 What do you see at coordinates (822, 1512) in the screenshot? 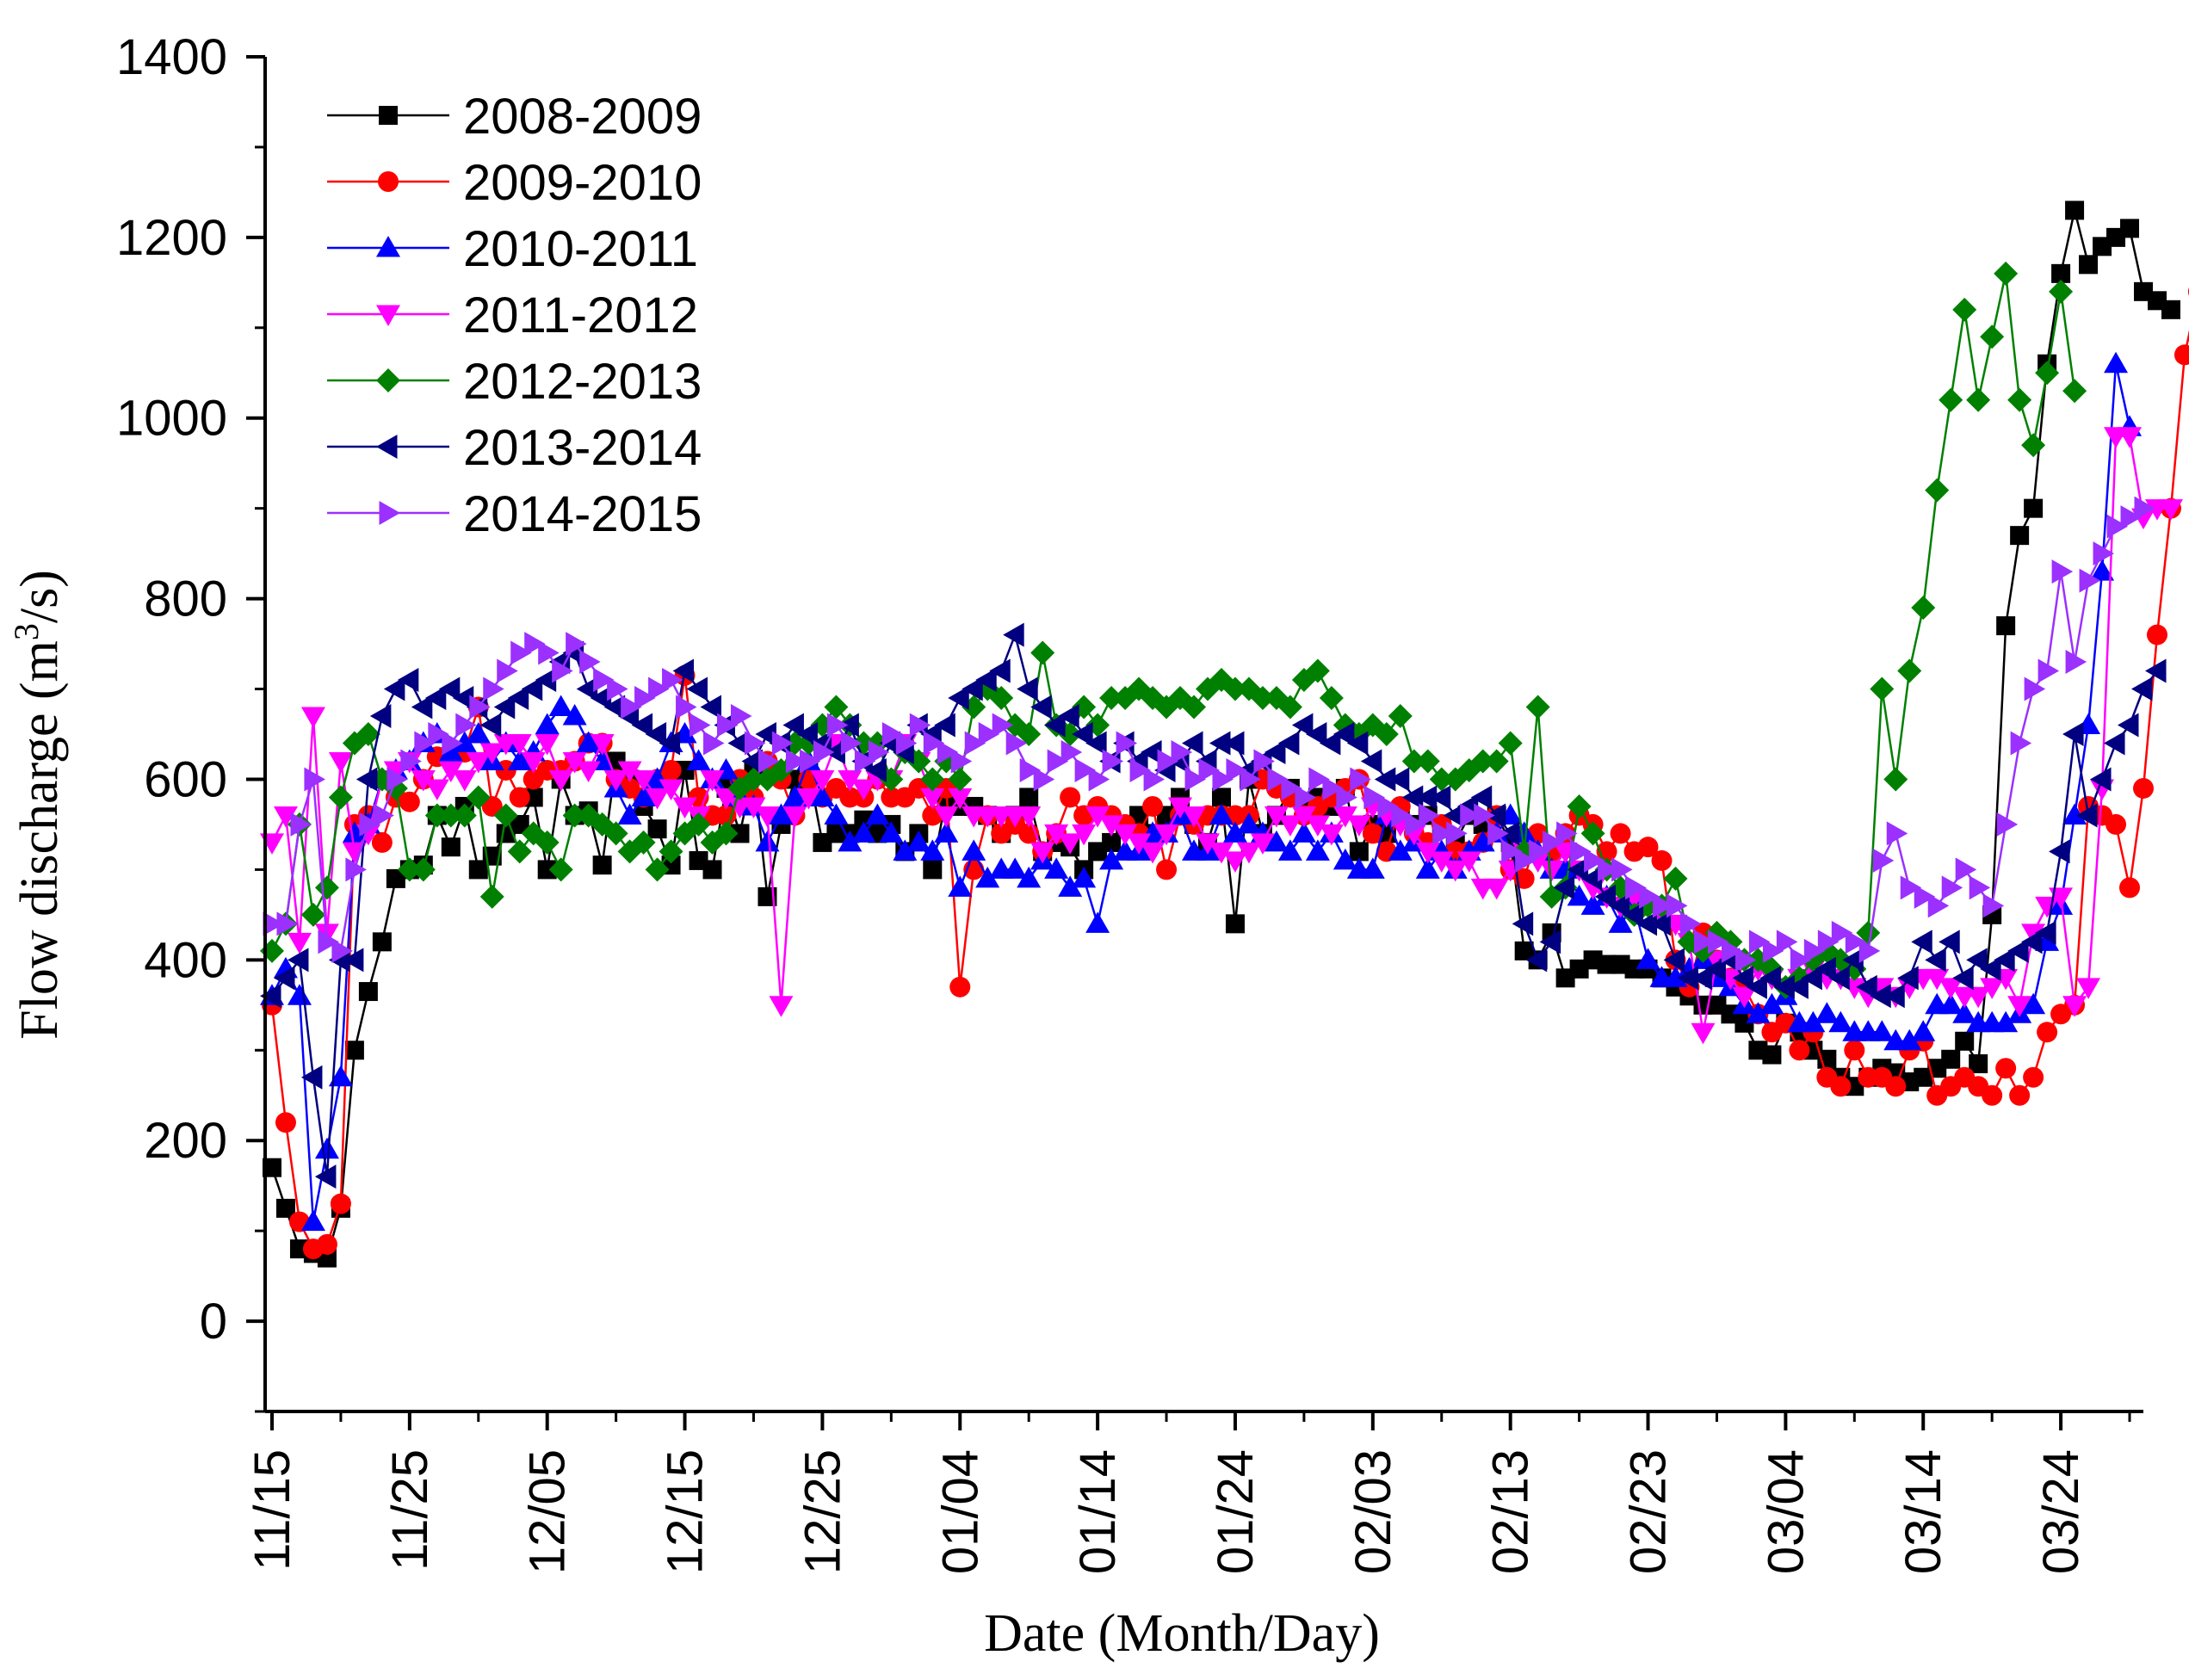
I see `x-tick-label: 12/25` at bounding box center [822, 1512].